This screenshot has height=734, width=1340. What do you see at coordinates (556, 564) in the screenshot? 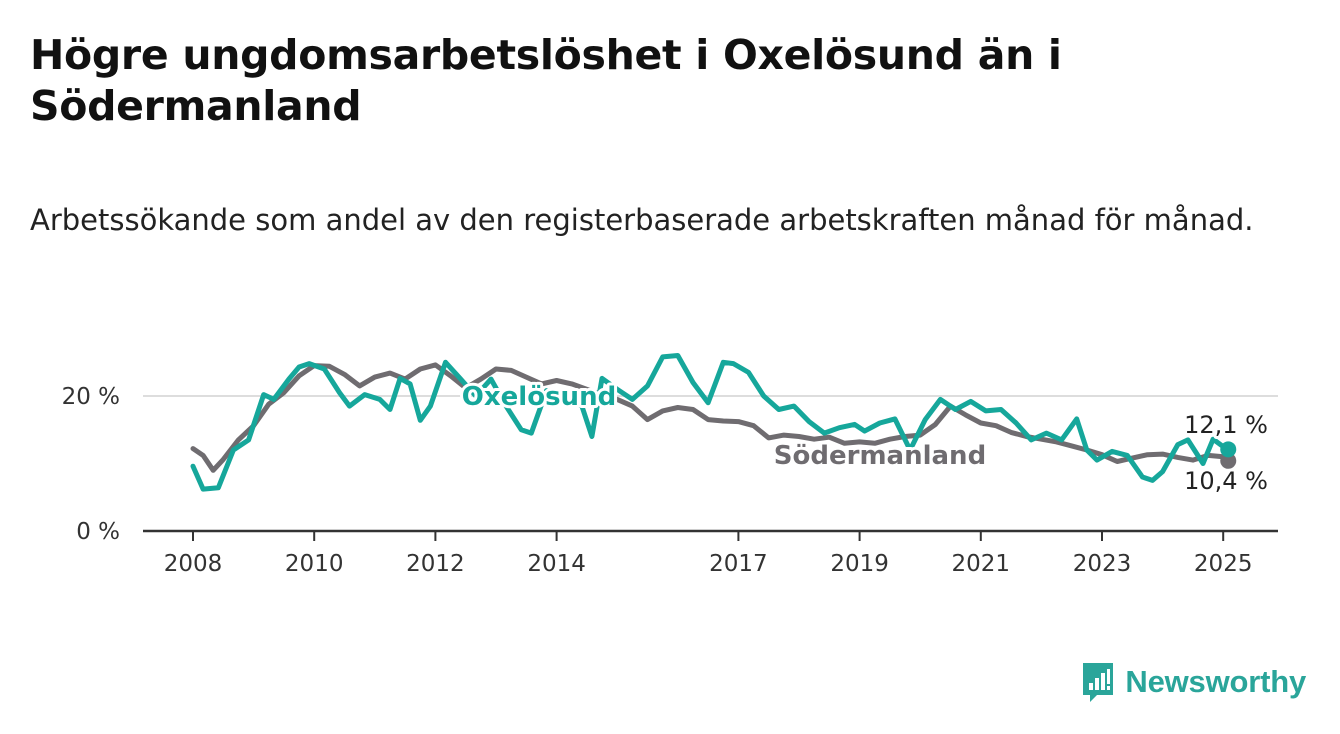
I see `x-tick-label: 2014` at bounding box center [556, 564].